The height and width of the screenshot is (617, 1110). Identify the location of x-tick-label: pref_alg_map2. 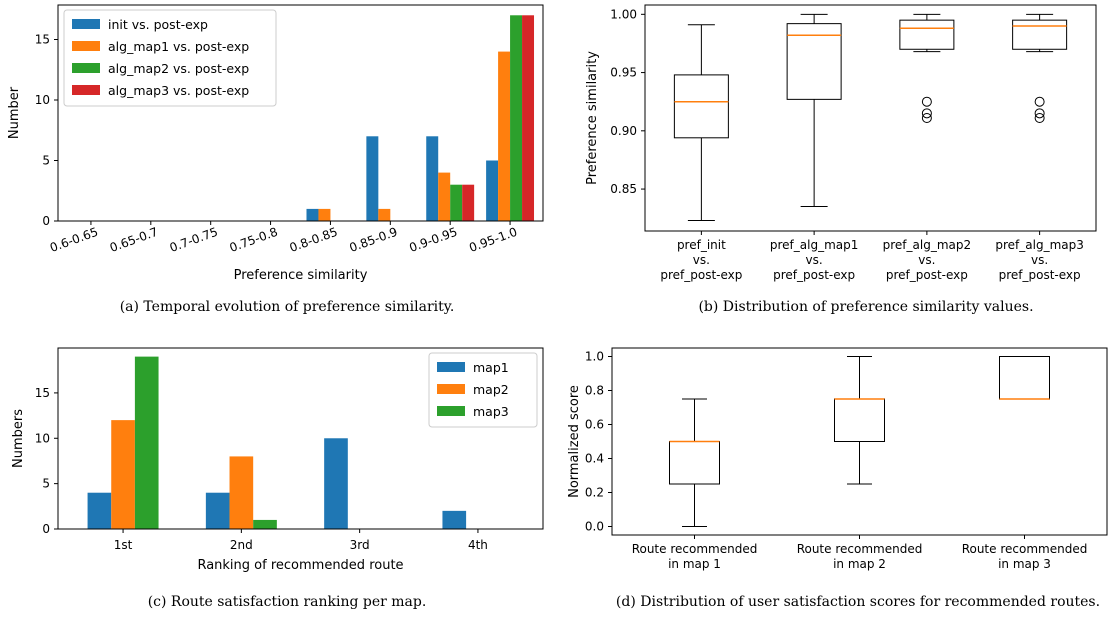
(927, 245).